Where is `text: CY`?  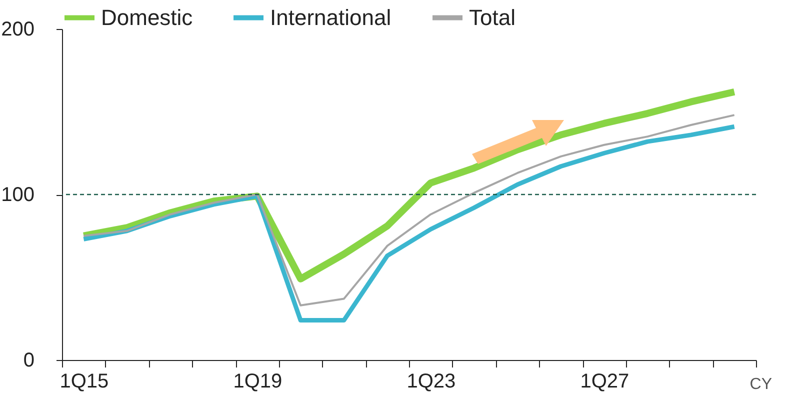 text: CY is located at coordinates (761, 384).